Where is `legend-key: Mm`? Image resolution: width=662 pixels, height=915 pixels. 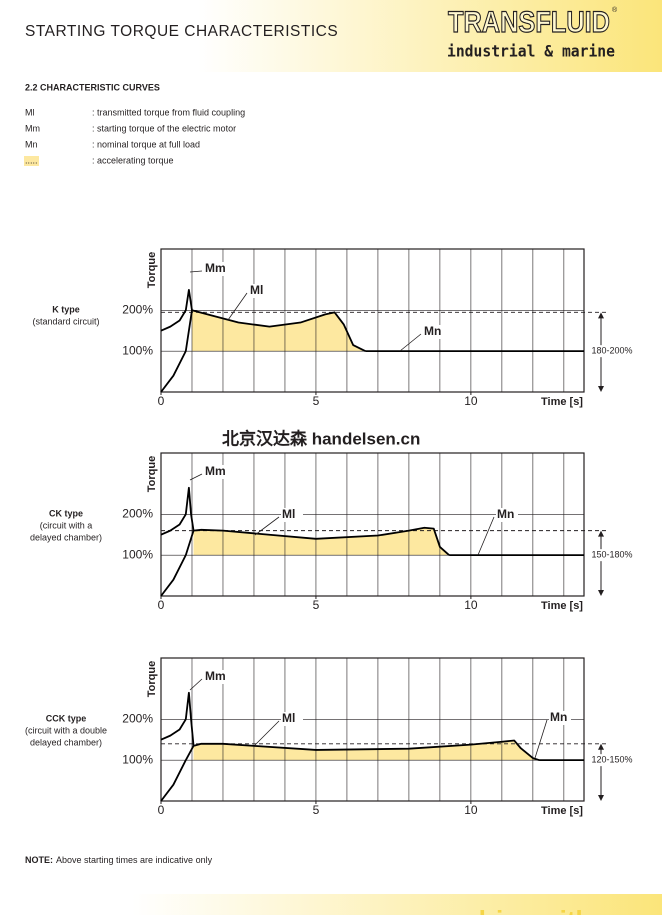 legend-key: Mm is located at coordinates (32, 128).